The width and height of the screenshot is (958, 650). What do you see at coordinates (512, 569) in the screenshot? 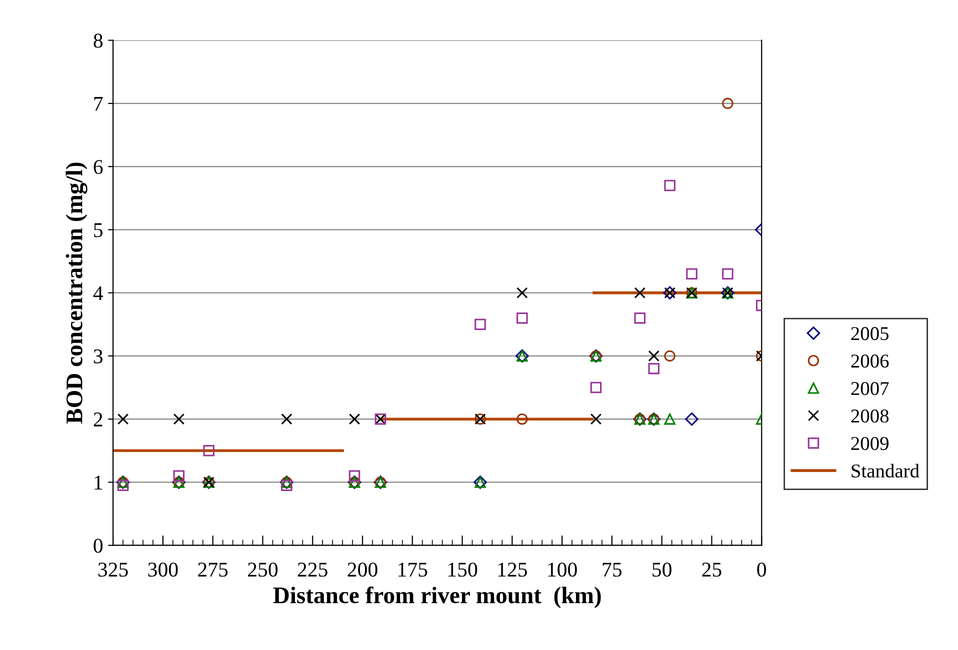
I see `x-tick-label: 125` at bounding box center [512, 569].